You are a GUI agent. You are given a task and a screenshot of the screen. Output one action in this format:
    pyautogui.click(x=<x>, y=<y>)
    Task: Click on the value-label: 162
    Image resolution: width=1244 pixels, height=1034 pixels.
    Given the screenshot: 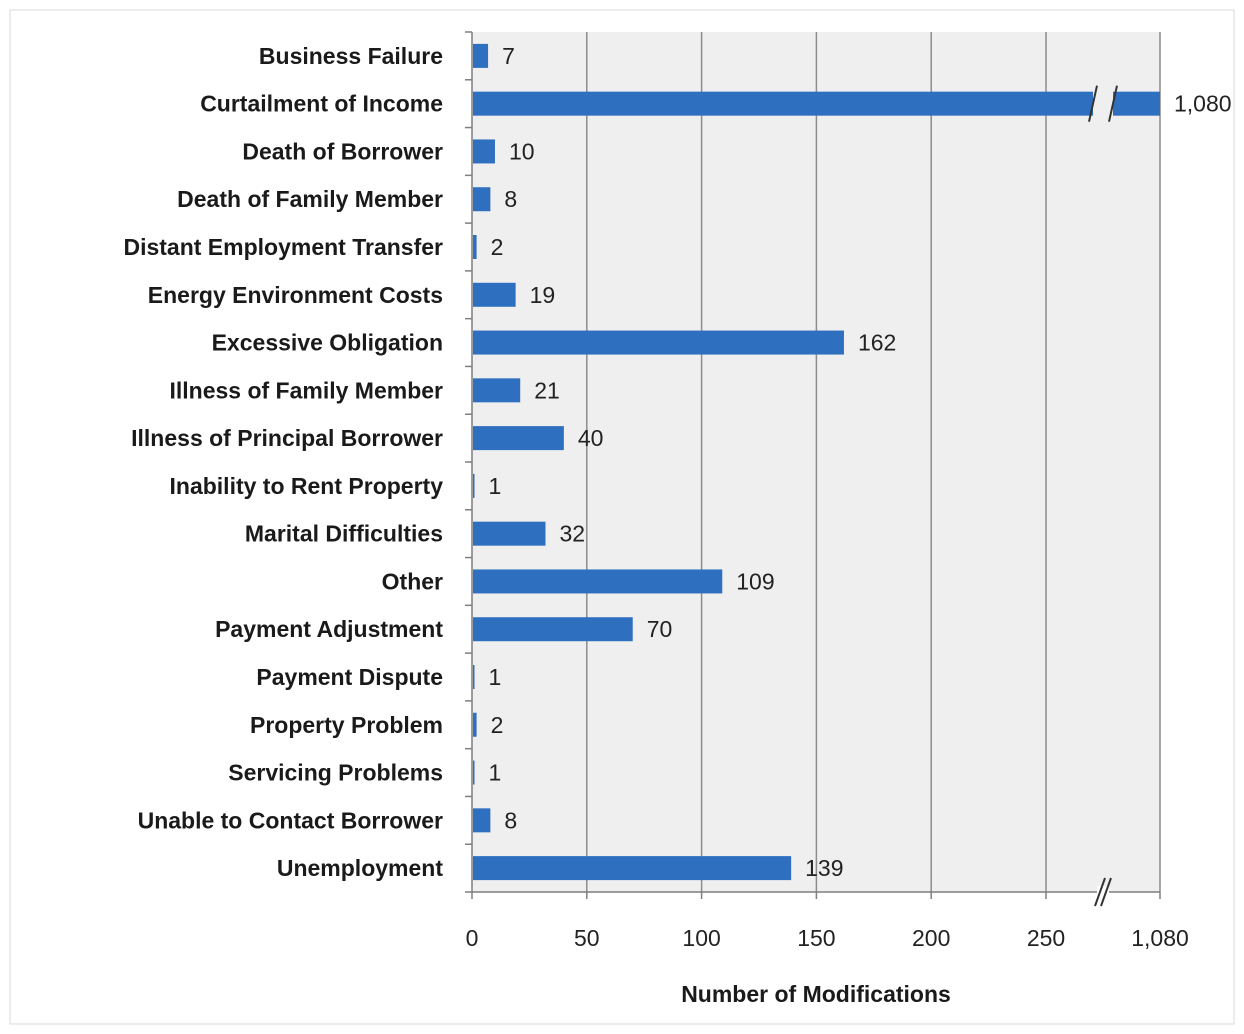 What is the action you would take?
    pyautogui.click(x=877, y=343)
    